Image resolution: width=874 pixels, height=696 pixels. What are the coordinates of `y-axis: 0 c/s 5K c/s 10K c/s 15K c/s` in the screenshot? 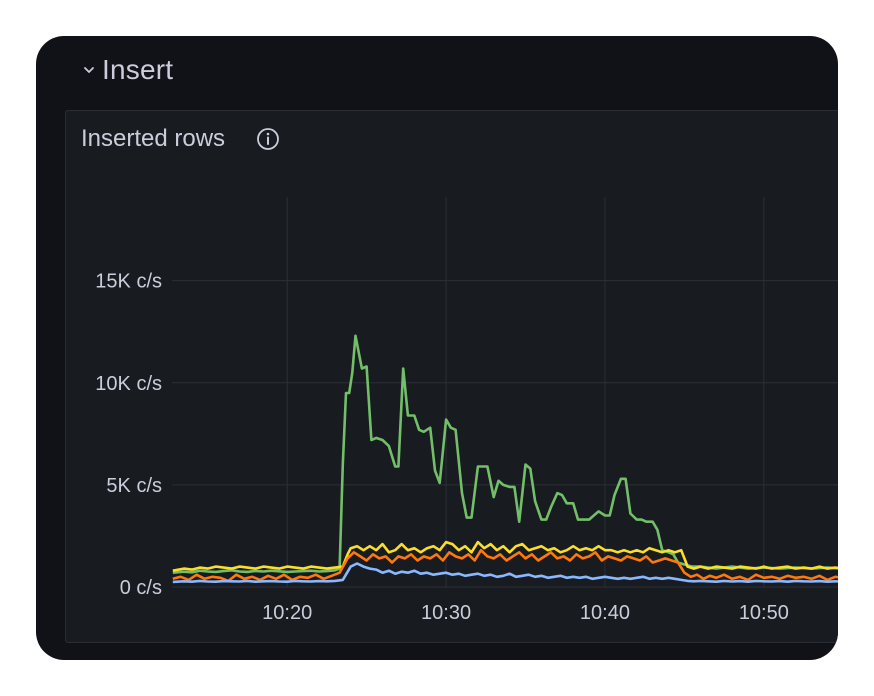 It's located at (128, 435).